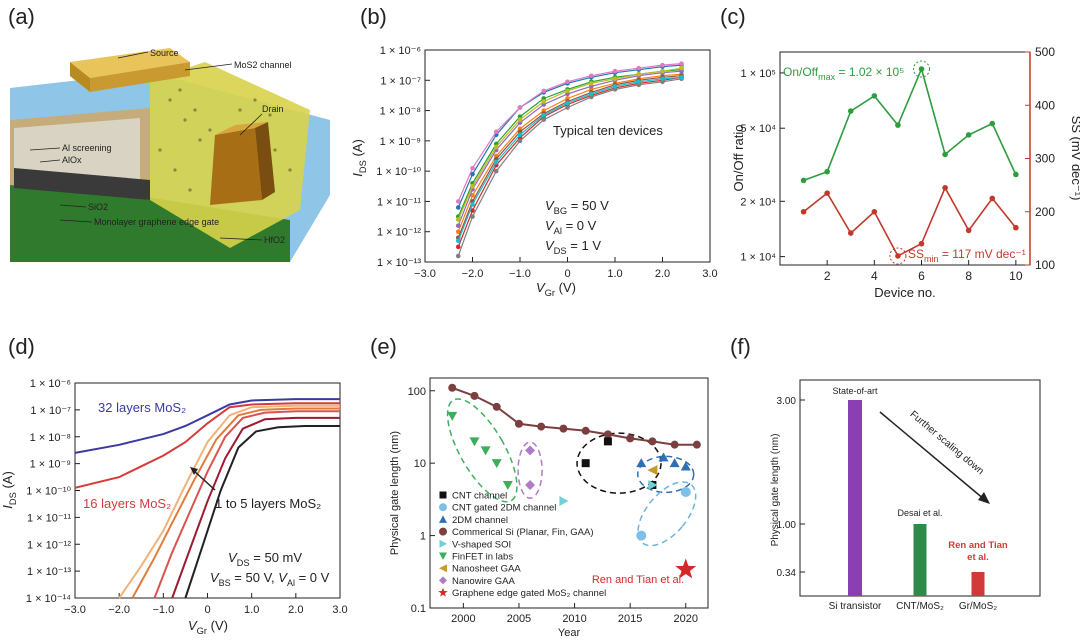 This screenshot has width=1080, height=640. What do you see at coordinates (758, 202) in the screenshot?
I see `y-left-tick-label-c: 2 × 10⁴` at bounding box center [758, 202].